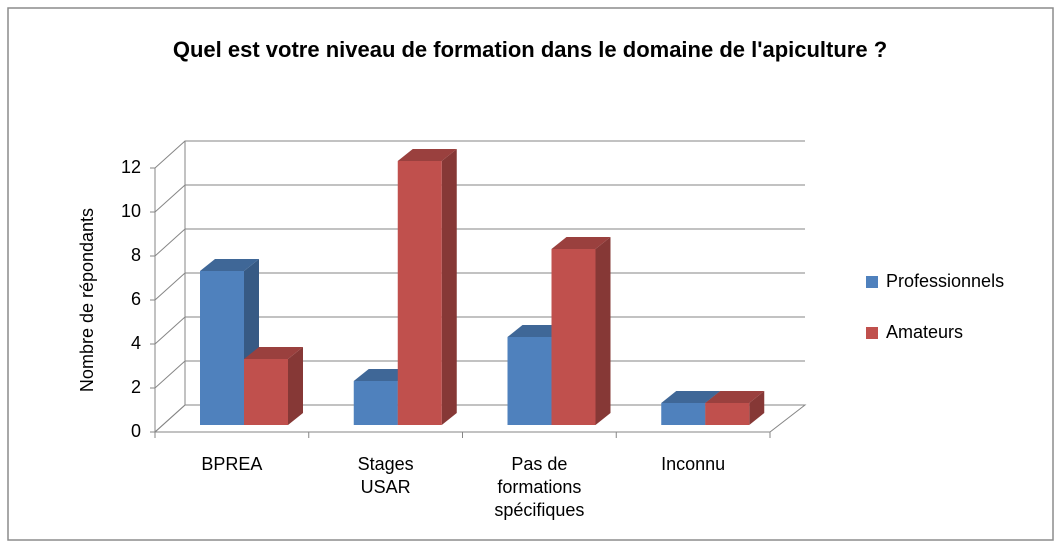 This screenshot has width=1062, height=542. Describe the element at coordinates (136, 299) in the screenshot. I see `y-tick-label: 6` at that location.